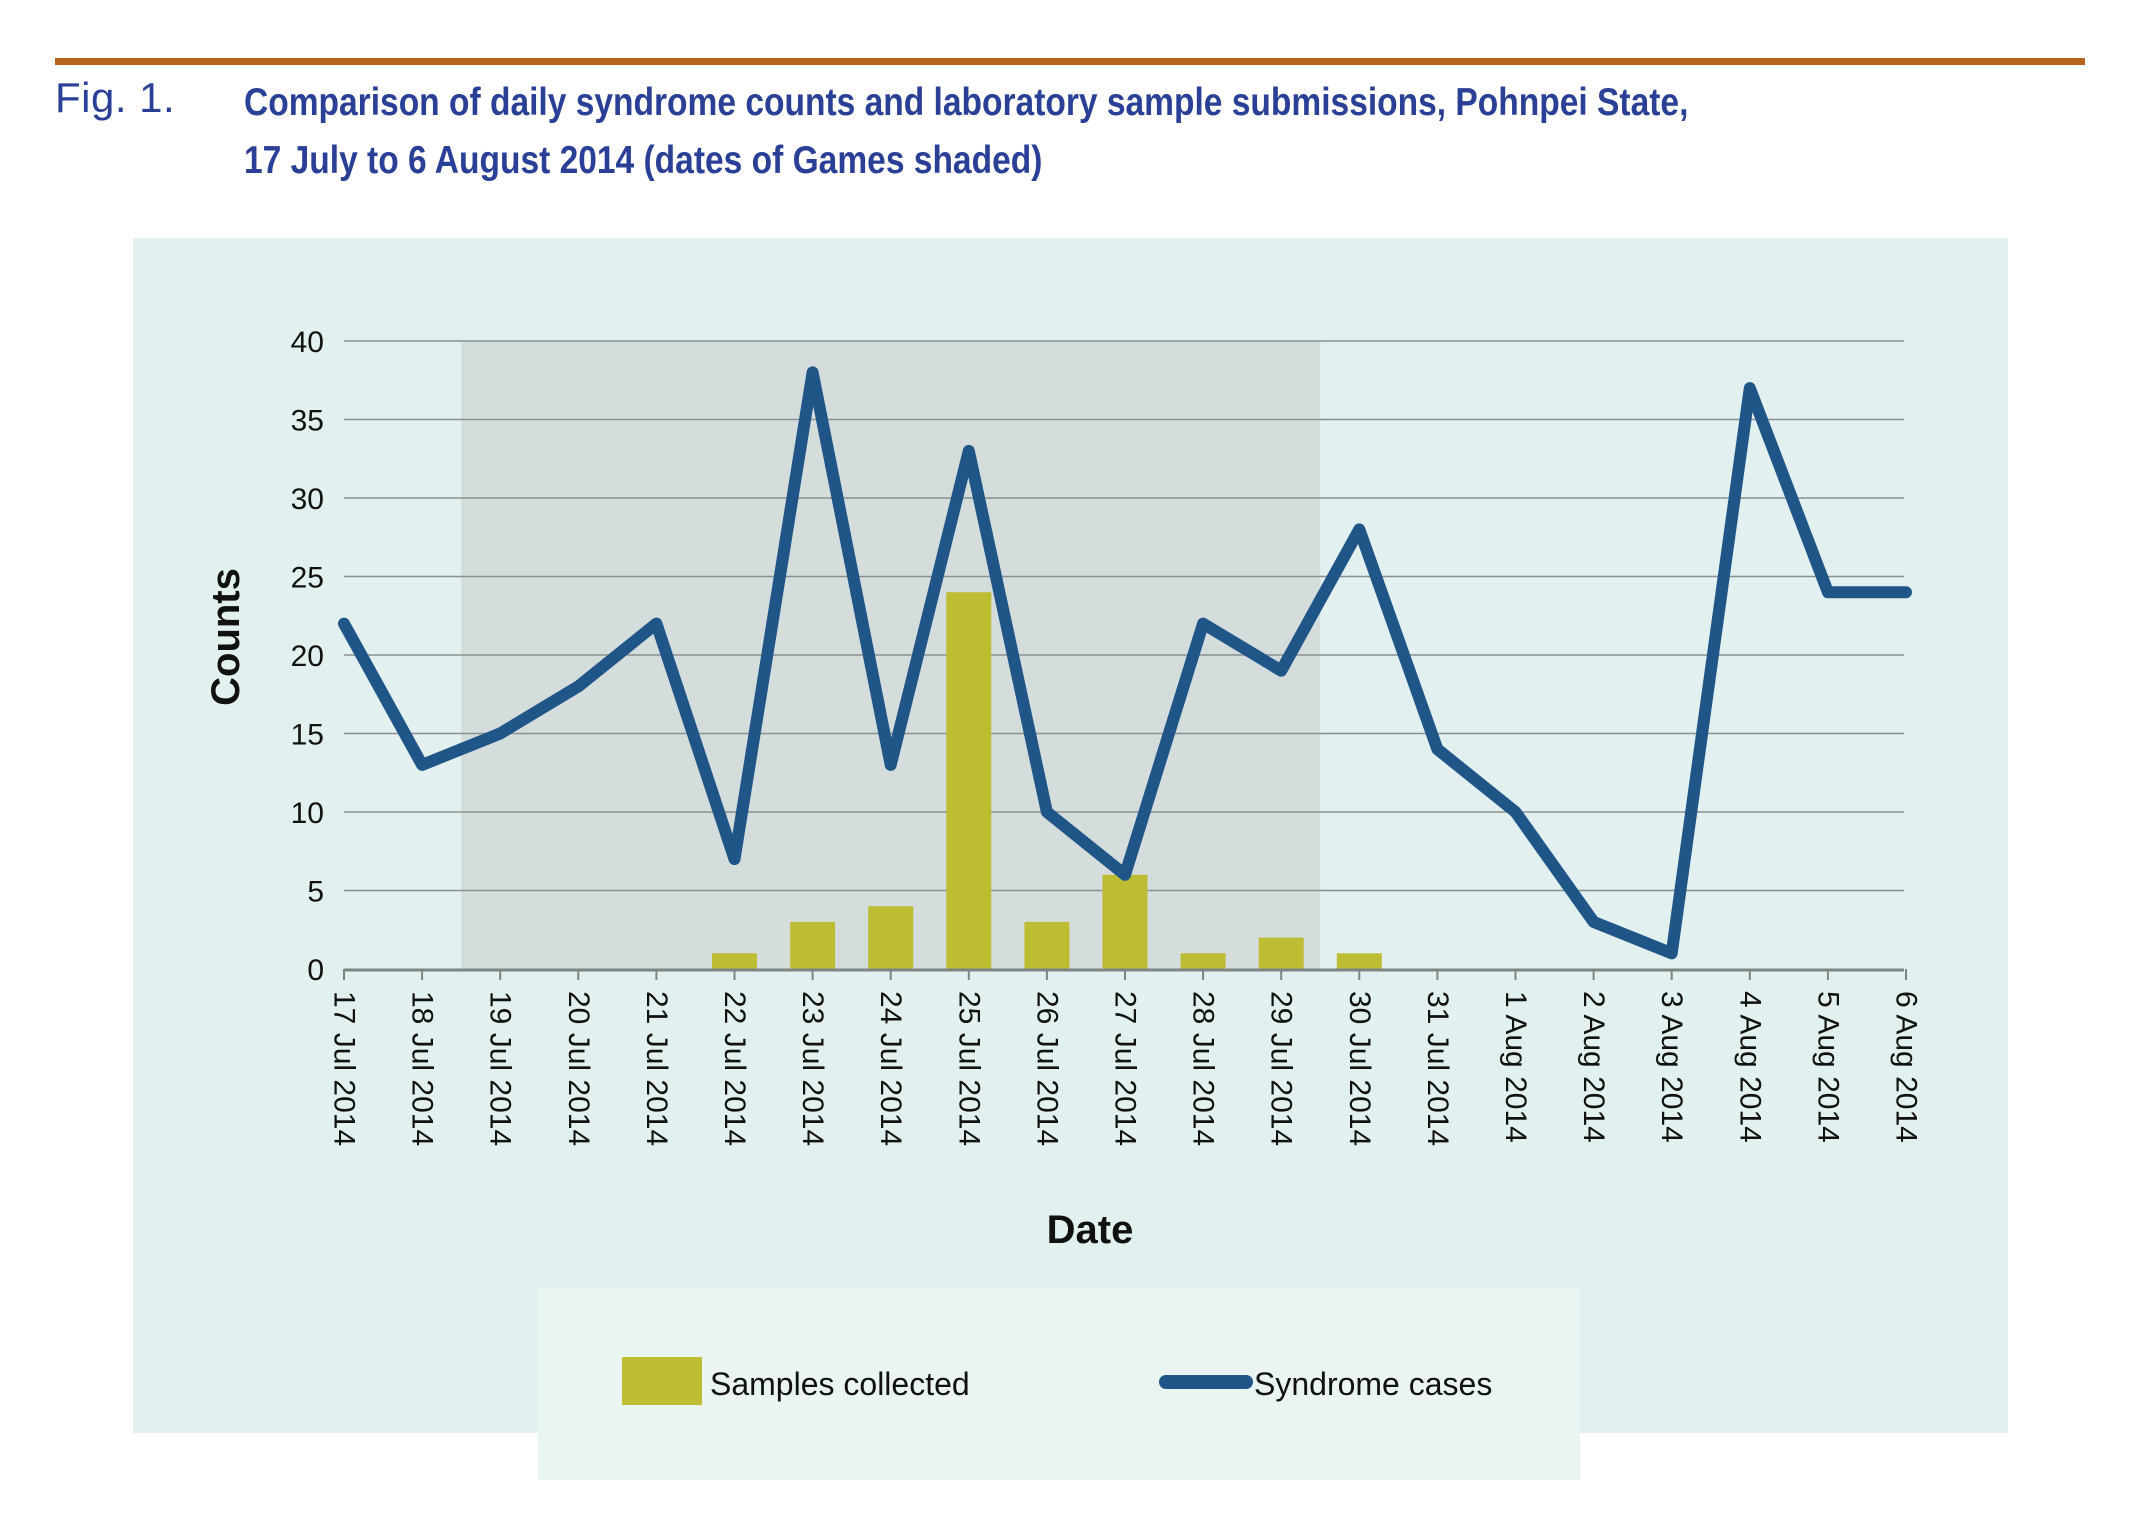  I want to click on x-tick-label: 27 Jul 2014, so click(1125, 1068).